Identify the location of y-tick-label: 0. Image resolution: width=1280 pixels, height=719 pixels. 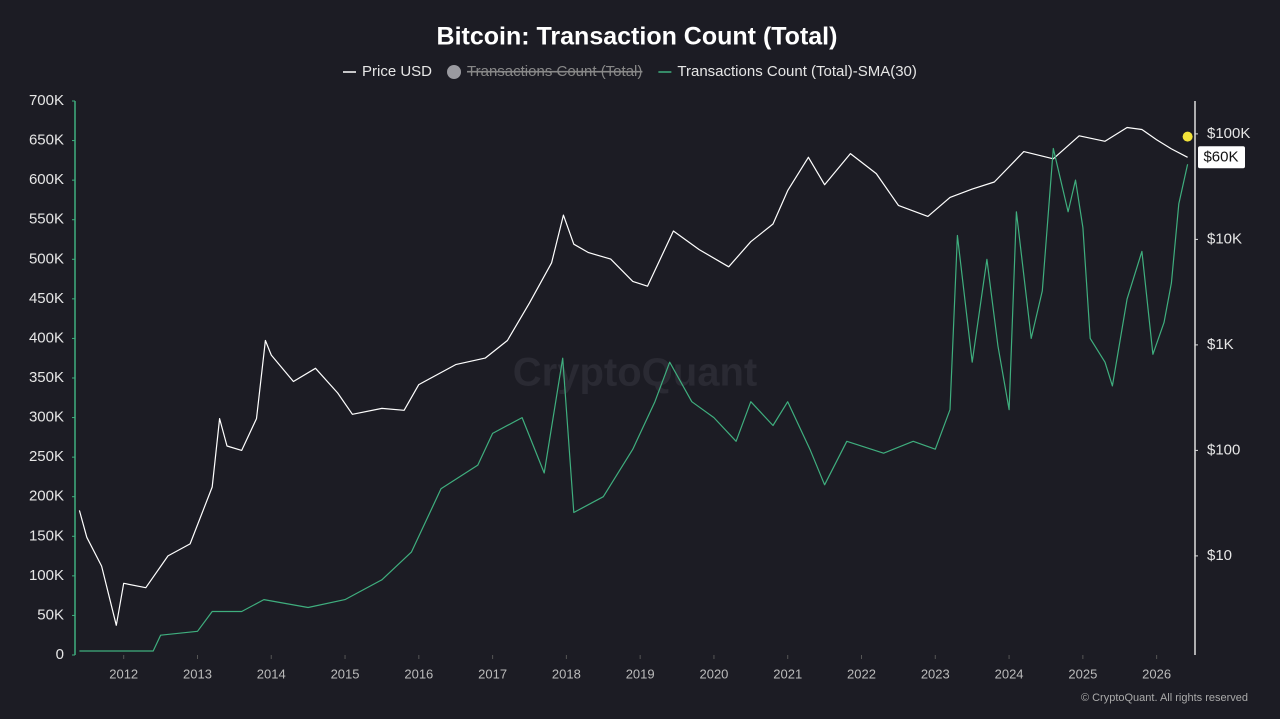
(60, 654).